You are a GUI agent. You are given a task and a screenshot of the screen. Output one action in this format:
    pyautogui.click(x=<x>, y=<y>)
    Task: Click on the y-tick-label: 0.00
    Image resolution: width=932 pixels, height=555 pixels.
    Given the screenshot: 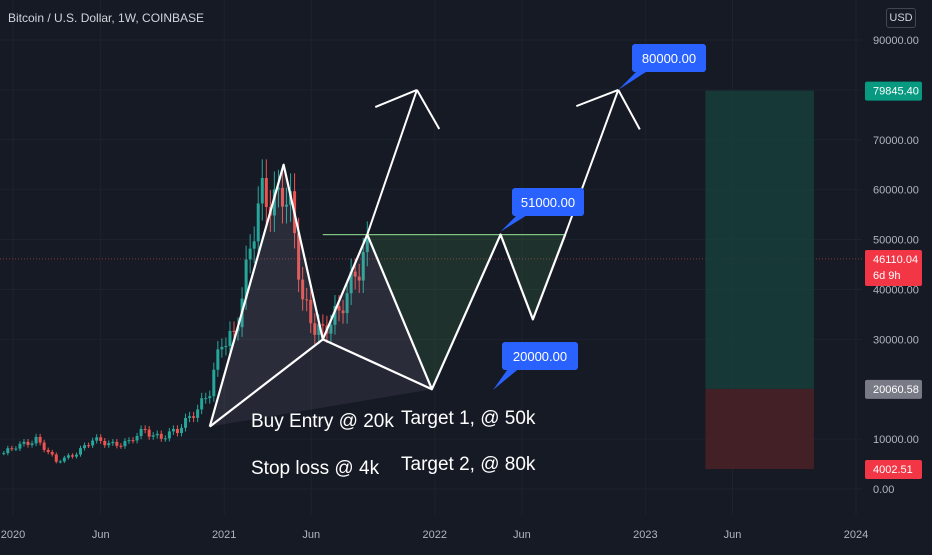 What is the action you would take?
    pyautogui.click(x=883, y=490)
    